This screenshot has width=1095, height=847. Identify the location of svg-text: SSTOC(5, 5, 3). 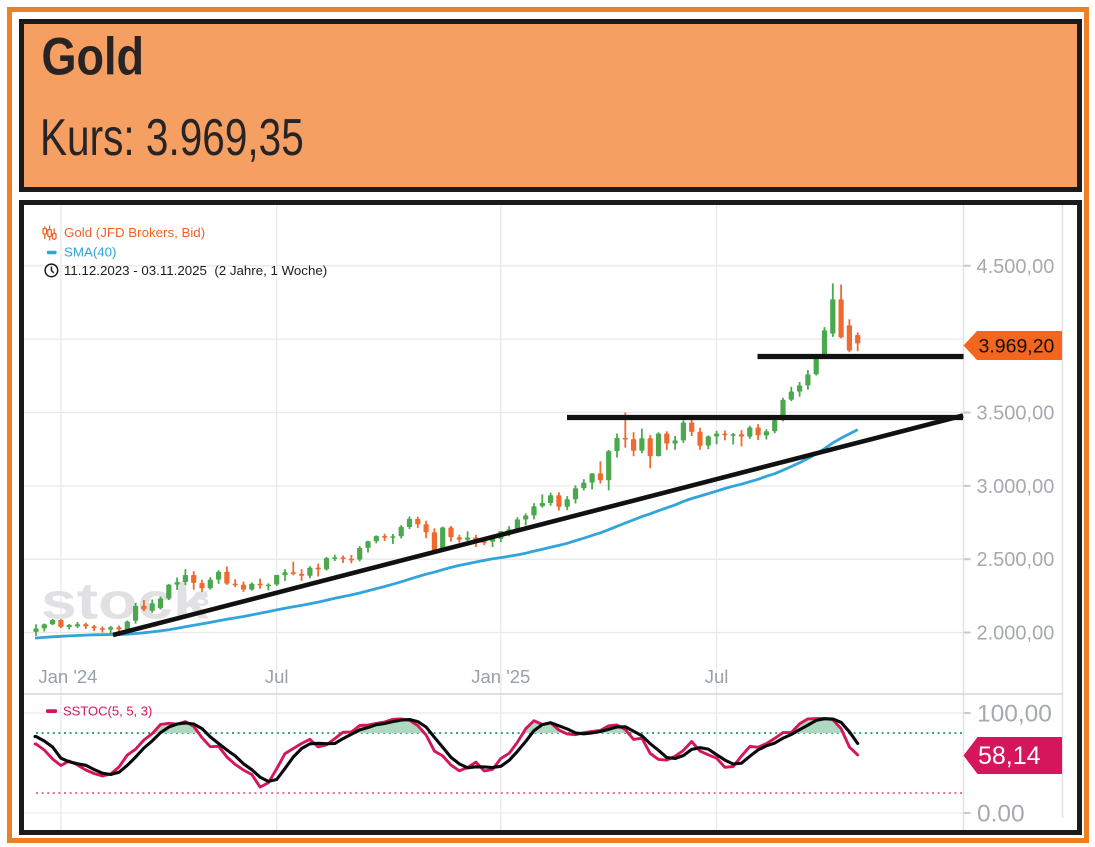
(107, 711).